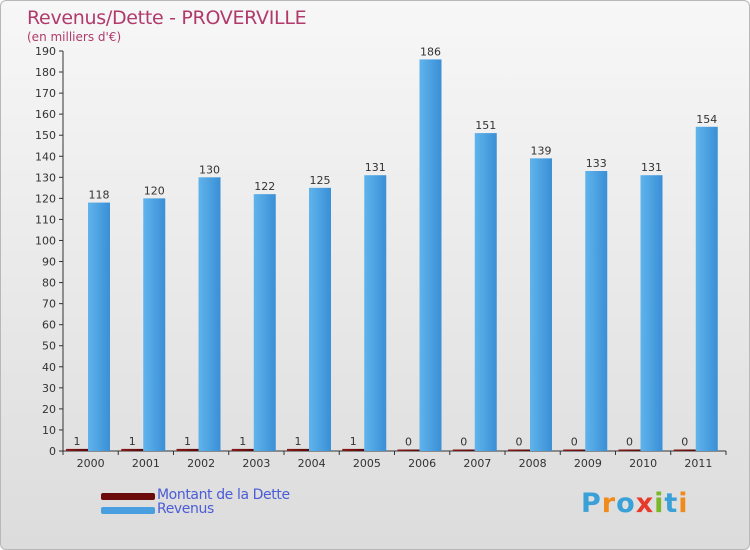 The image size is (750, 550). What do you see at coordinates (52, 451) in the screenshot?
I see `y-tick-label: 0` at bounding box center [52, 451].